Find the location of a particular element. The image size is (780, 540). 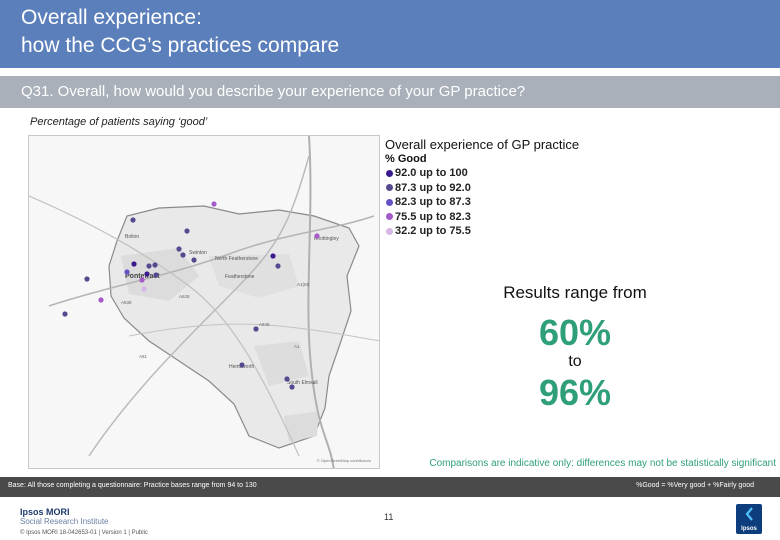

map-place-label: Knottingley is located at coordinates (326, 239).